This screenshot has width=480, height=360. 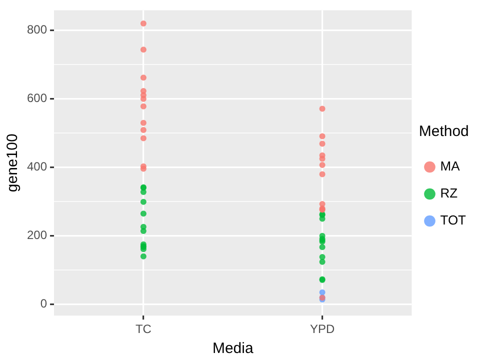 I want to click on y-tick-label: 800, so click(x=37, y=29).